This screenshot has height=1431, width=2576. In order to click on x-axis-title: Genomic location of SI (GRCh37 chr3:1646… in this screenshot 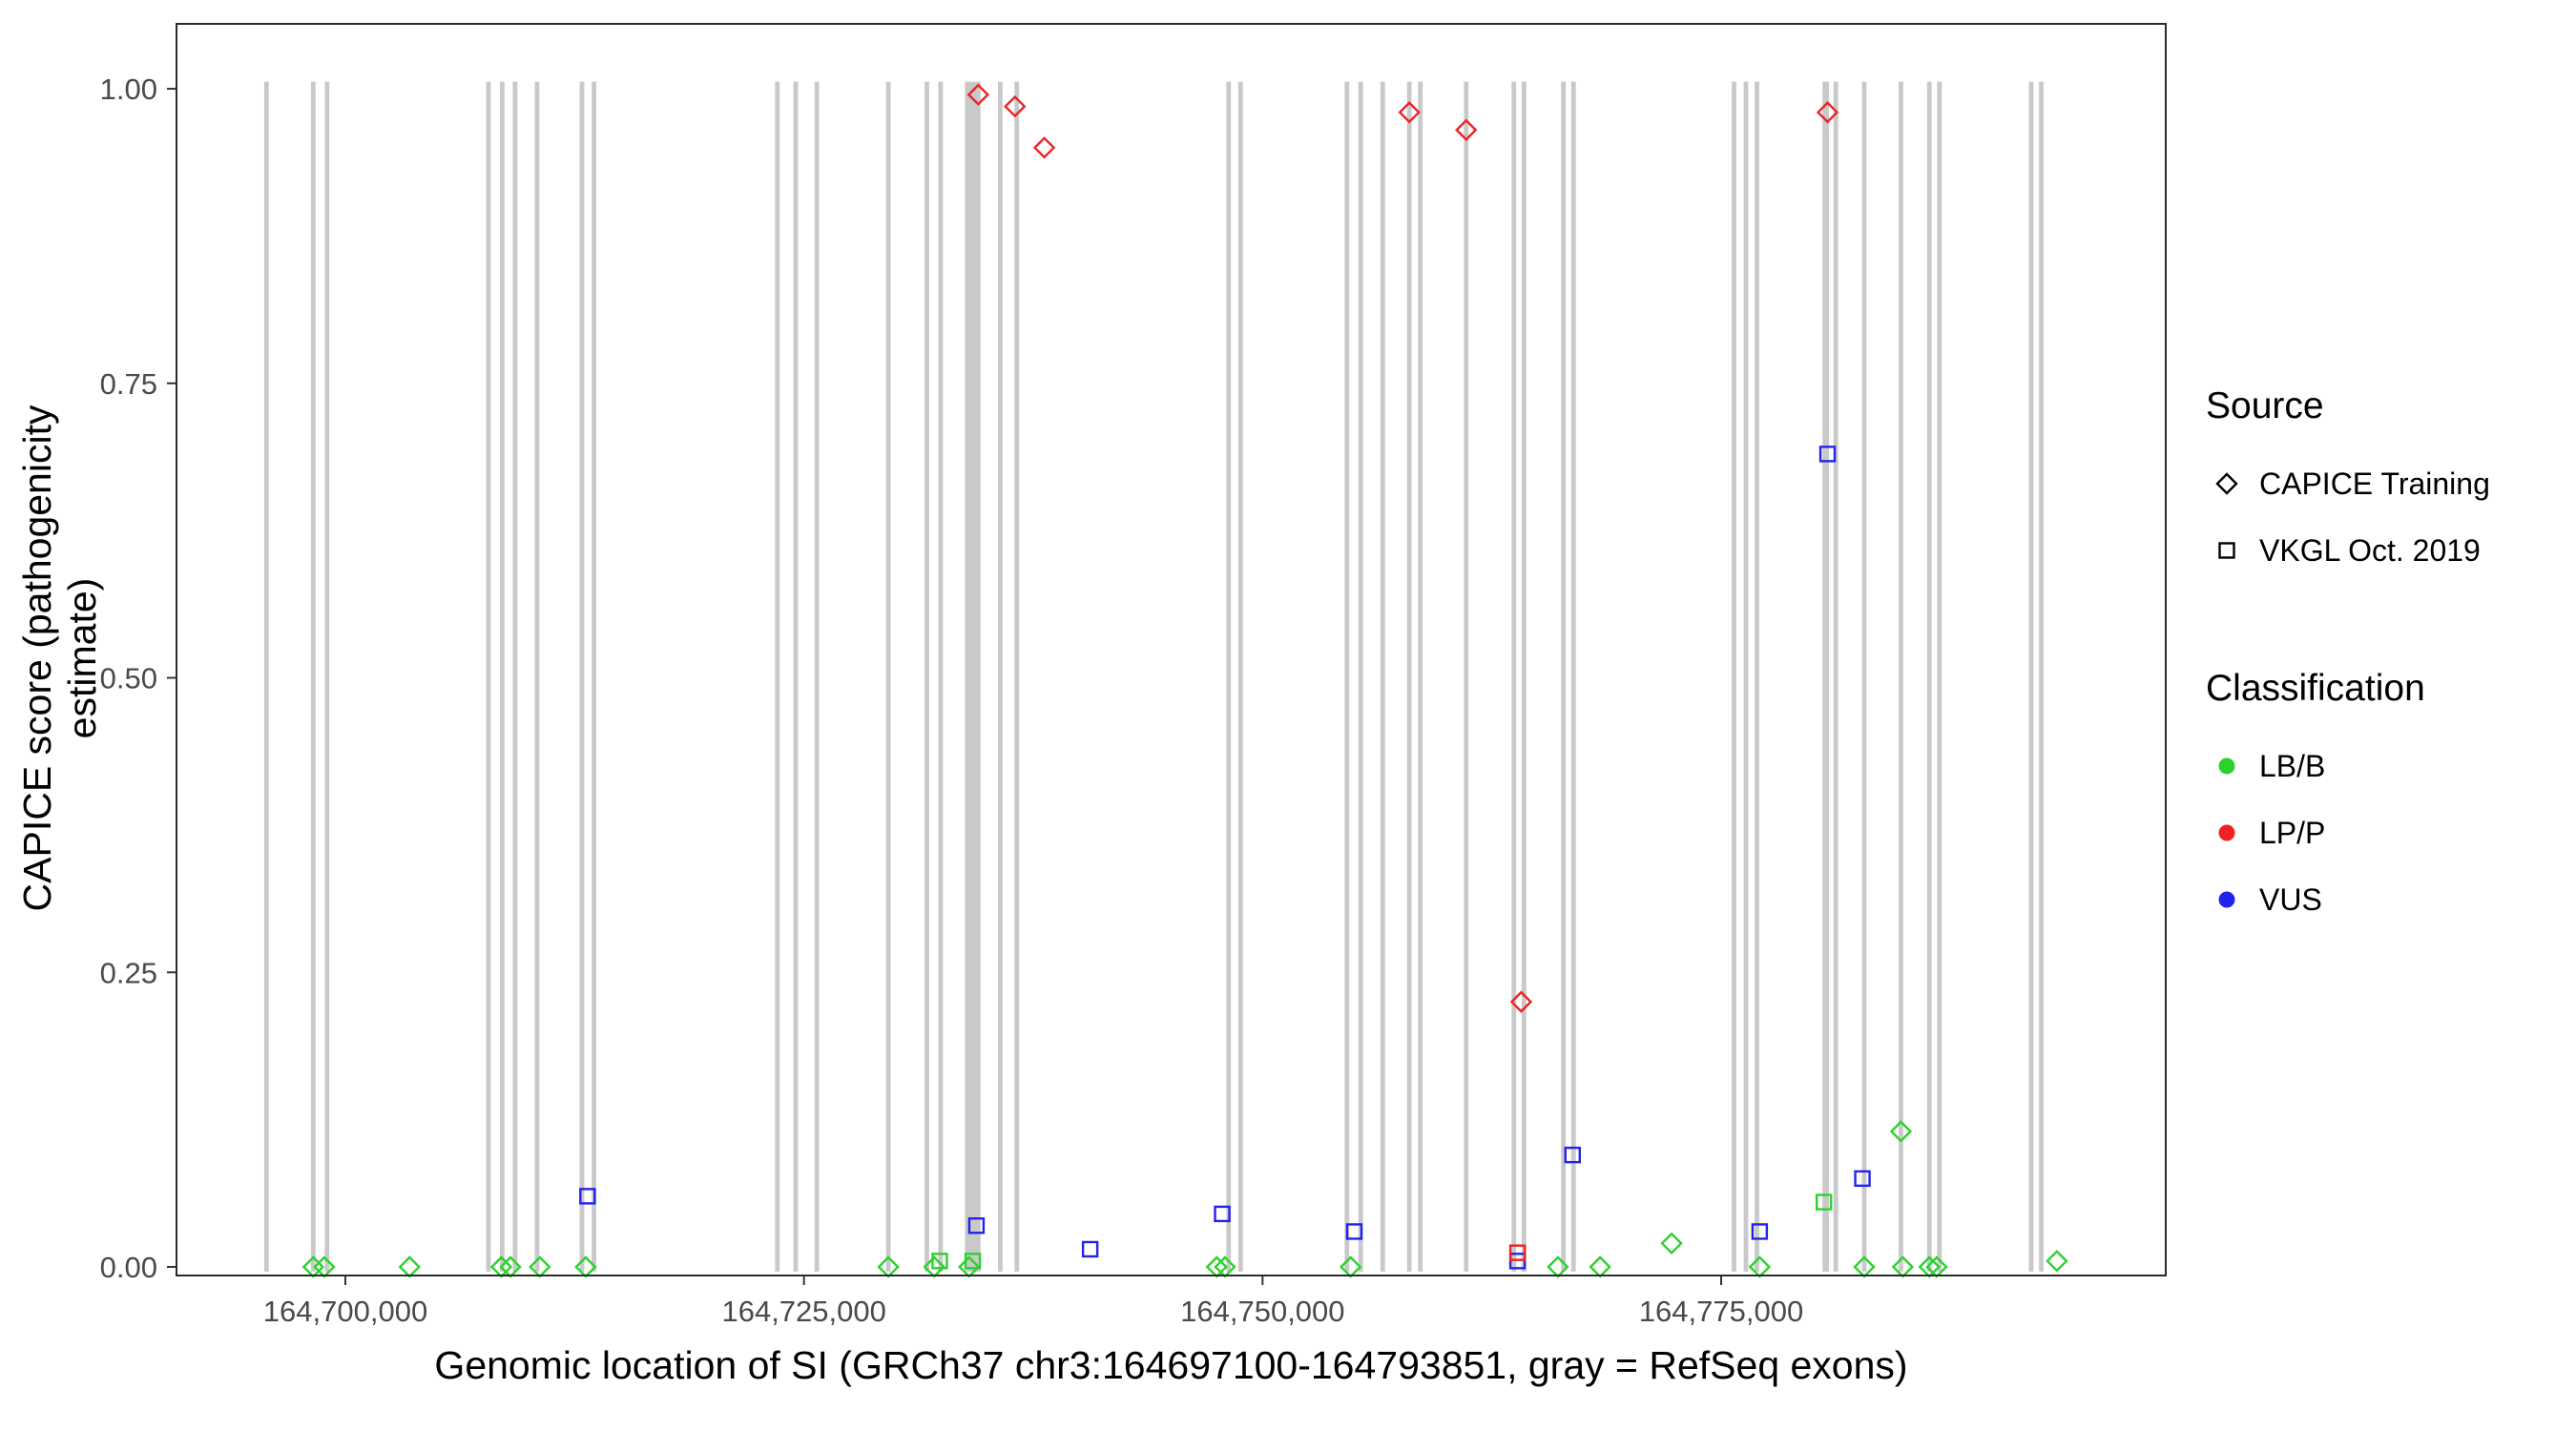, I will do `click(1171, 1365)`.